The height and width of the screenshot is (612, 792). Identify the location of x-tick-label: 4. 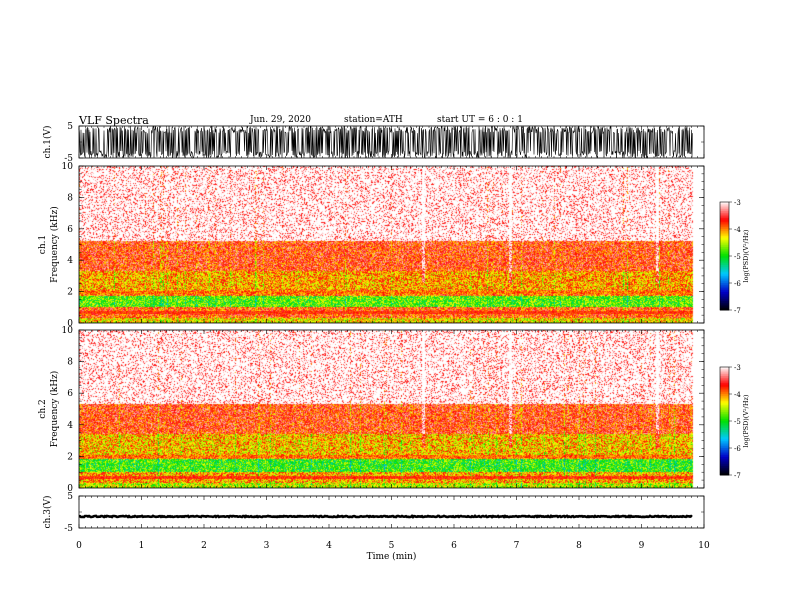
(329, 546).